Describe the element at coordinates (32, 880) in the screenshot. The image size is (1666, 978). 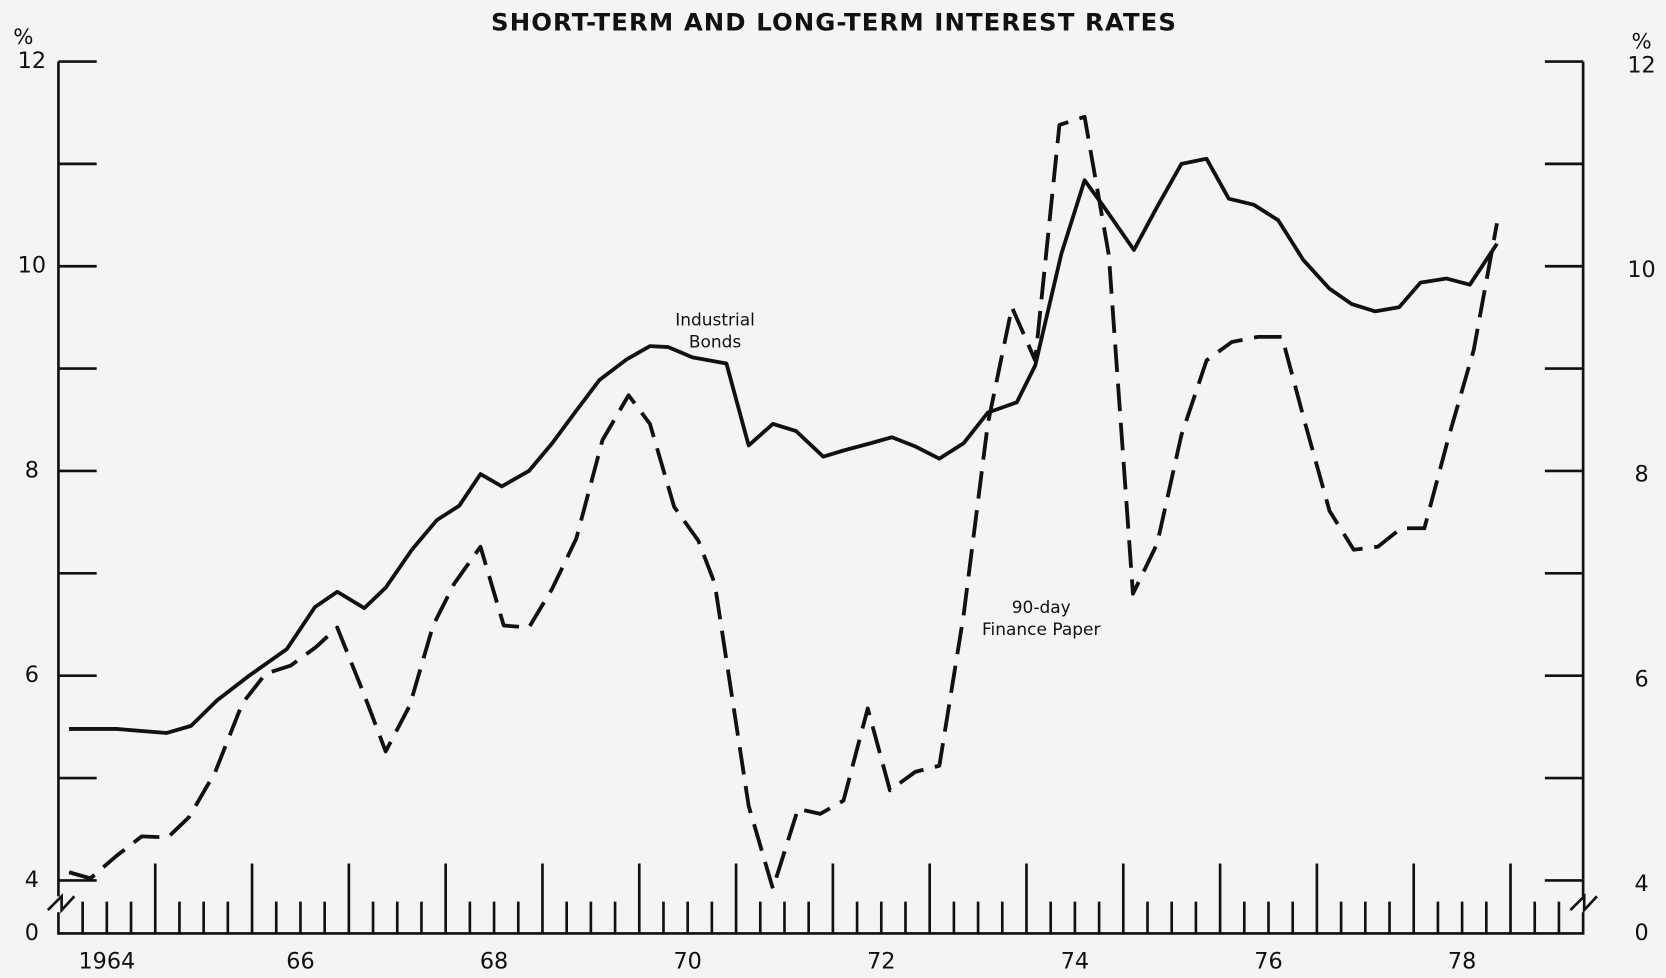
I see `y-tick-label: 4` at that location.